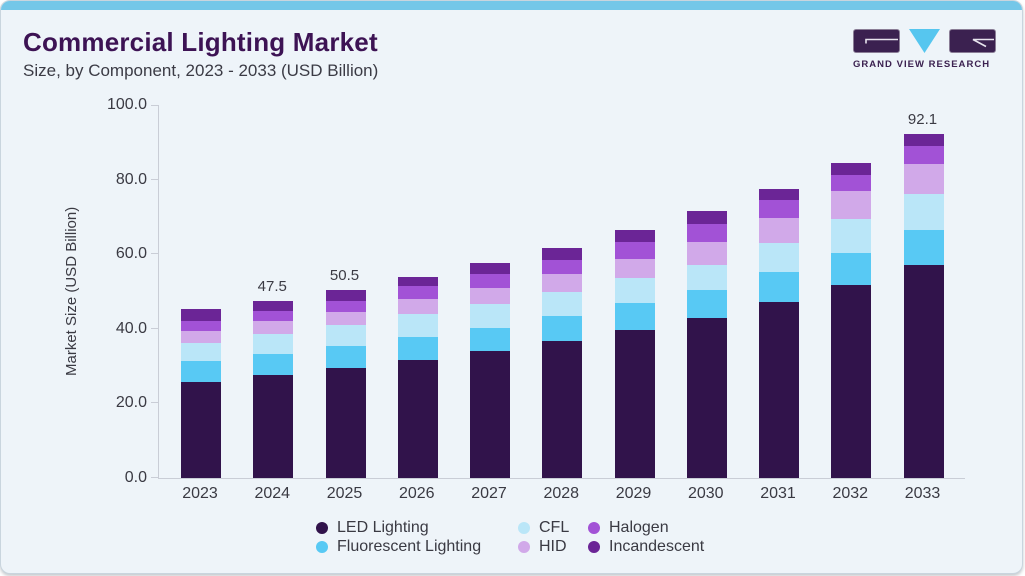 The image size is (1025, 576). Describe the element at coordinates (633, 493) in the screenshot. I see `x-tick-label: 2029` at that location.